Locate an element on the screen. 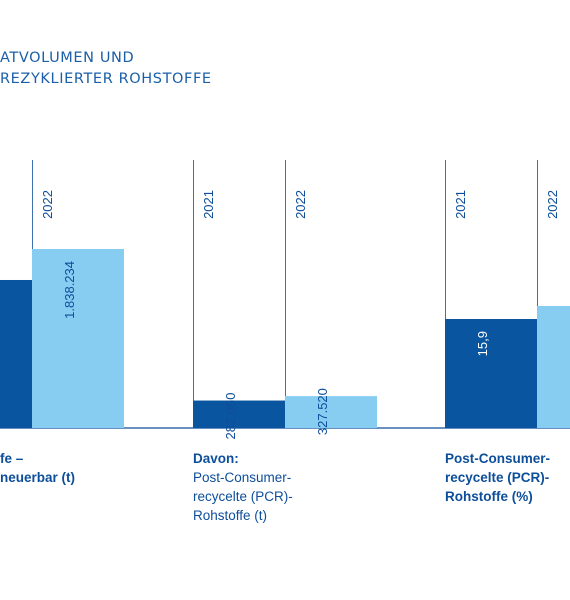 The height and width of the screenshot is (600, 570). category-label-line: neuerbar (t) is located at coordinates (38, 477).